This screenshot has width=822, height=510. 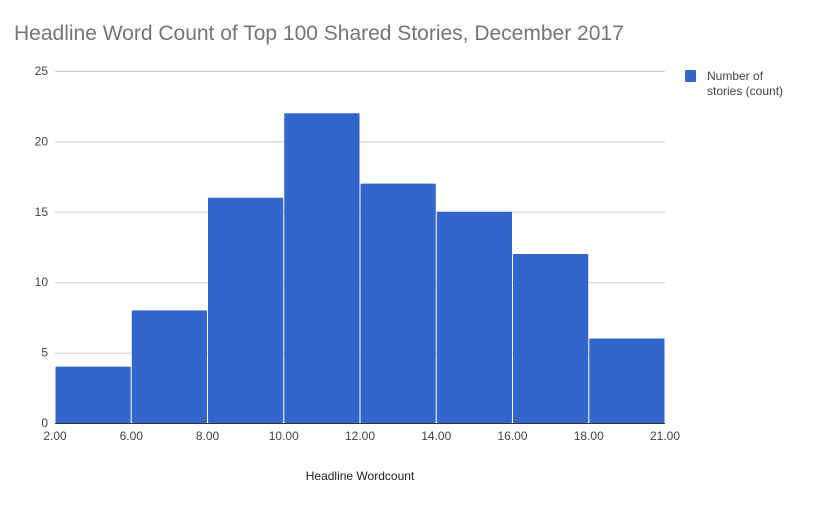 I want to click on x-tick-label: 12.00, so click(x=360, y=436).